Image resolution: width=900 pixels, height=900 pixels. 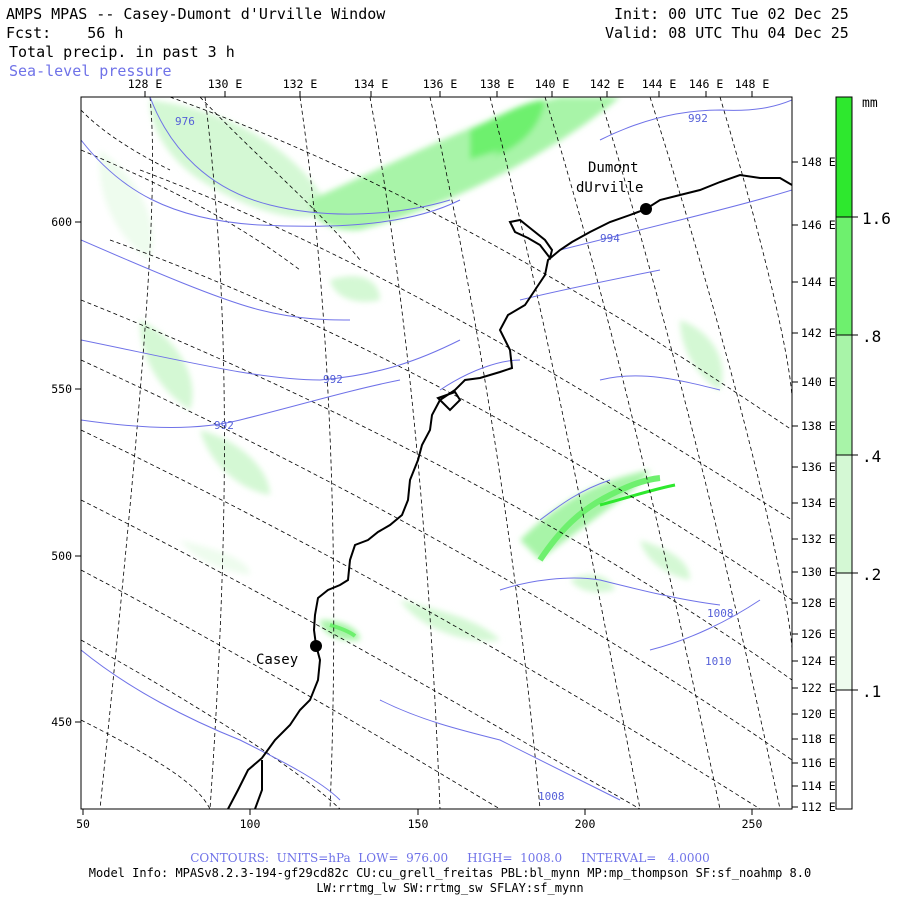 What do you see at coordinates (818, 503) in the screenshot?
I see `right-longitude-label: 134 E` at bounding box center [818, 503].